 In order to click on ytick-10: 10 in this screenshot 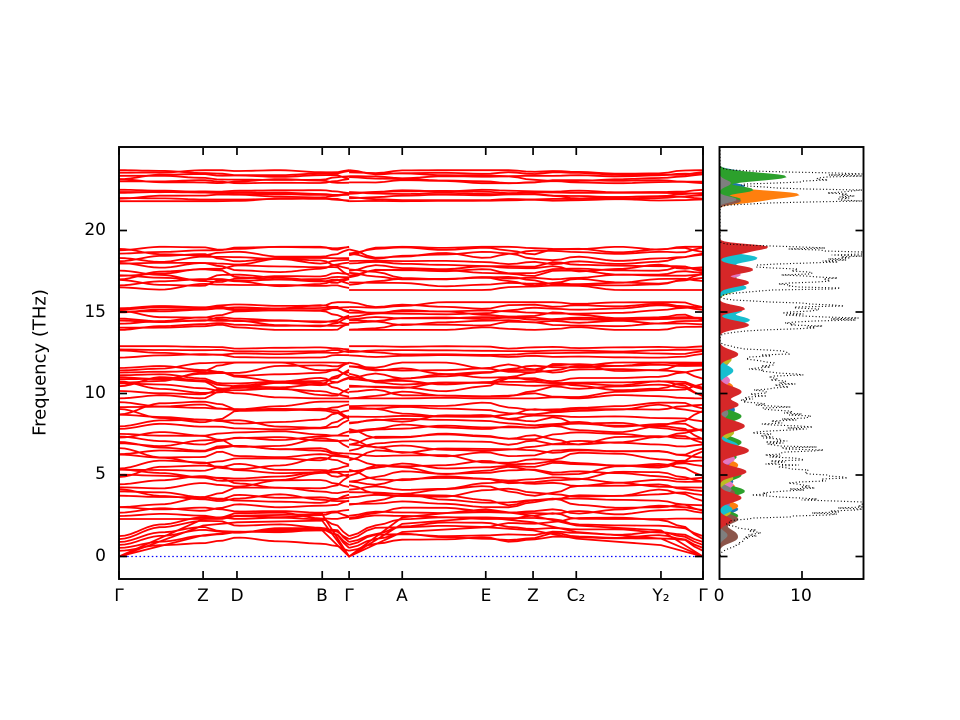, I will do `click(95, 393)`.